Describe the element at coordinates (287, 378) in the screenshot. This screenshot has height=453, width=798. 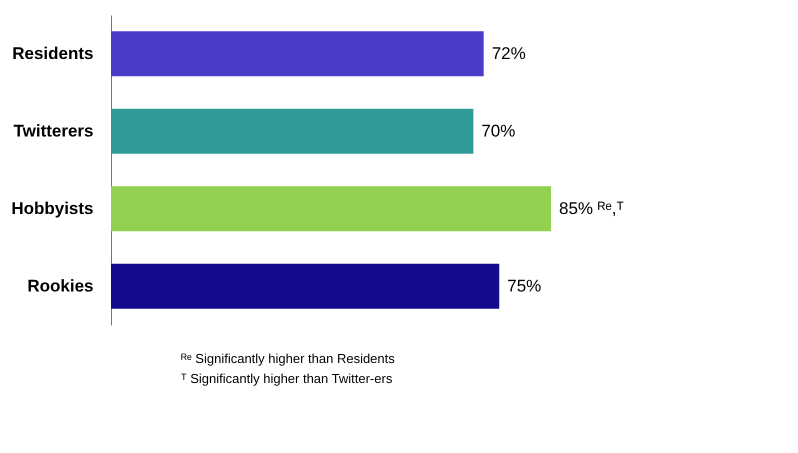
I see `text: ᵀ Significantly higher than Twitter-ers` at that location.